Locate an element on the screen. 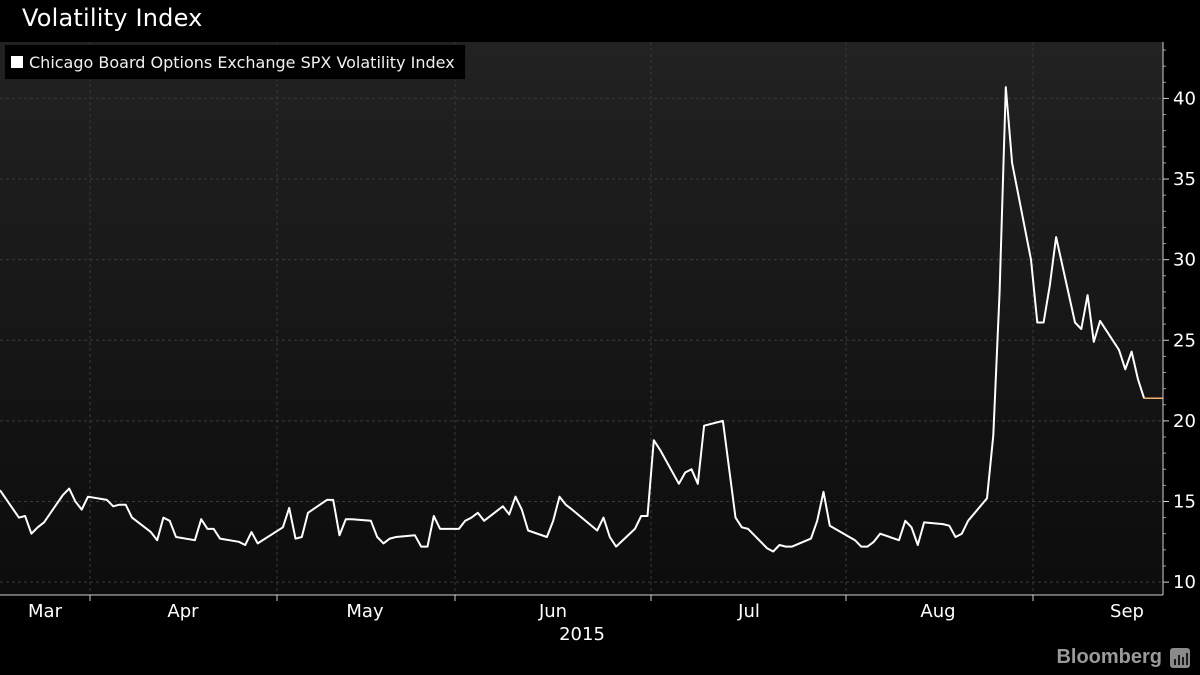  y-tick-label: 25 is located at coordinates (1184, 340).